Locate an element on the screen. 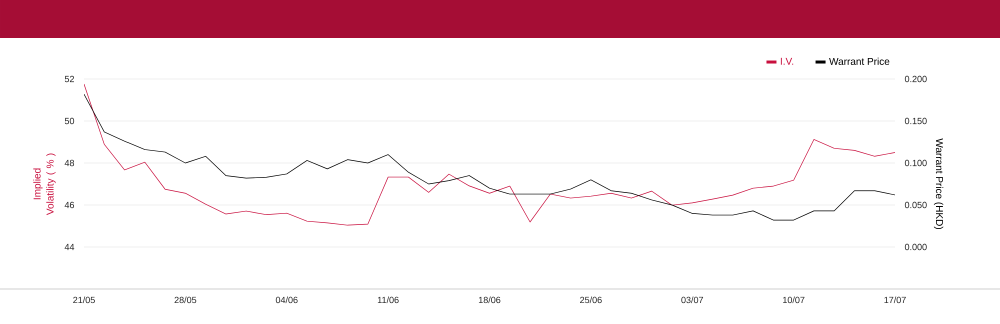 Image resolution: width=1000 pixels, height=324 pixels. x-tick-label: 17/07 is located at coordinates (895, 300).